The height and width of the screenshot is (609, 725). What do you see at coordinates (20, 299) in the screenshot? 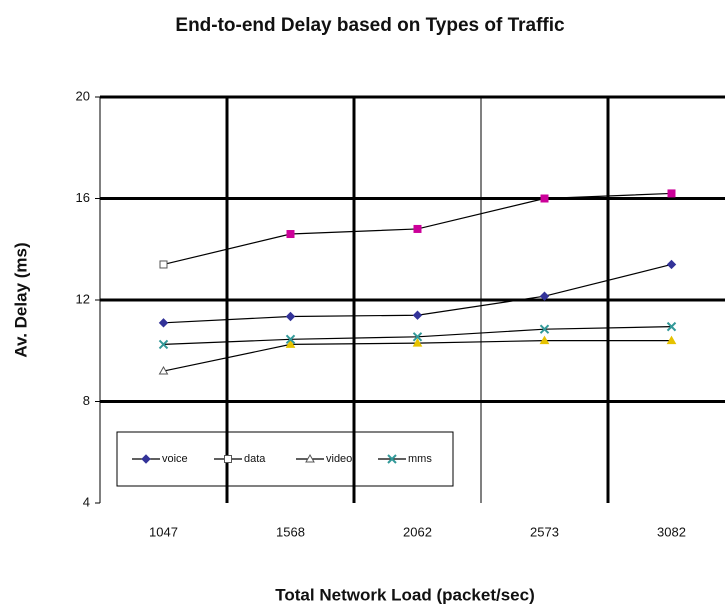
I see `y-axis-title: Av. Delay (ms)` at bounding box center [20, 299].